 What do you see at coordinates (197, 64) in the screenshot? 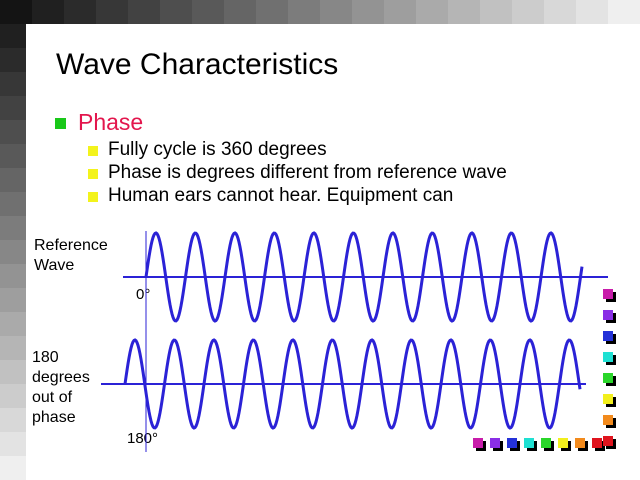
I see `slide-title: Wave Characteristics` at bounding box center [197, 64].